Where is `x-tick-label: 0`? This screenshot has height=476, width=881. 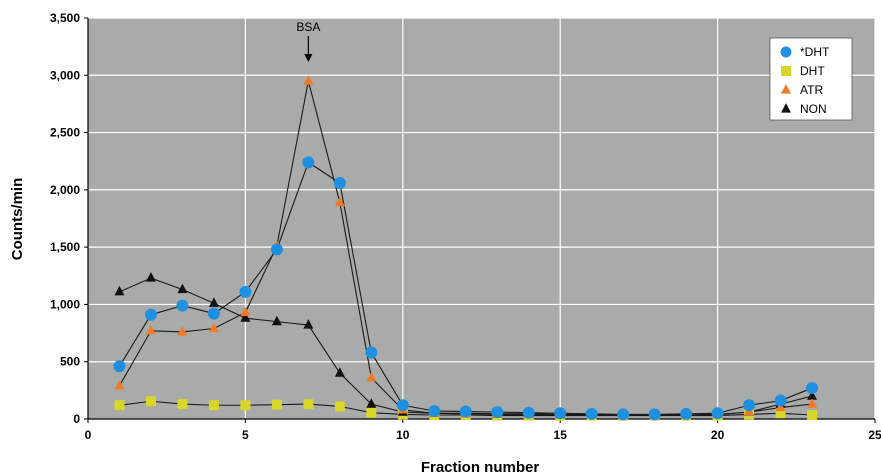
x-tick-label: 0 is located at coordinates (88, 435).